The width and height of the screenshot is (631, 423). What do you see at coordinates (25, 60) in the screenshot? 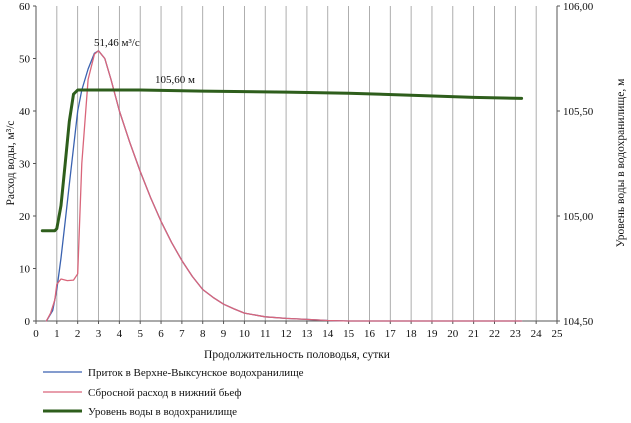
I see `y-left-tick-label: 50` at bounding box center [25, 60].